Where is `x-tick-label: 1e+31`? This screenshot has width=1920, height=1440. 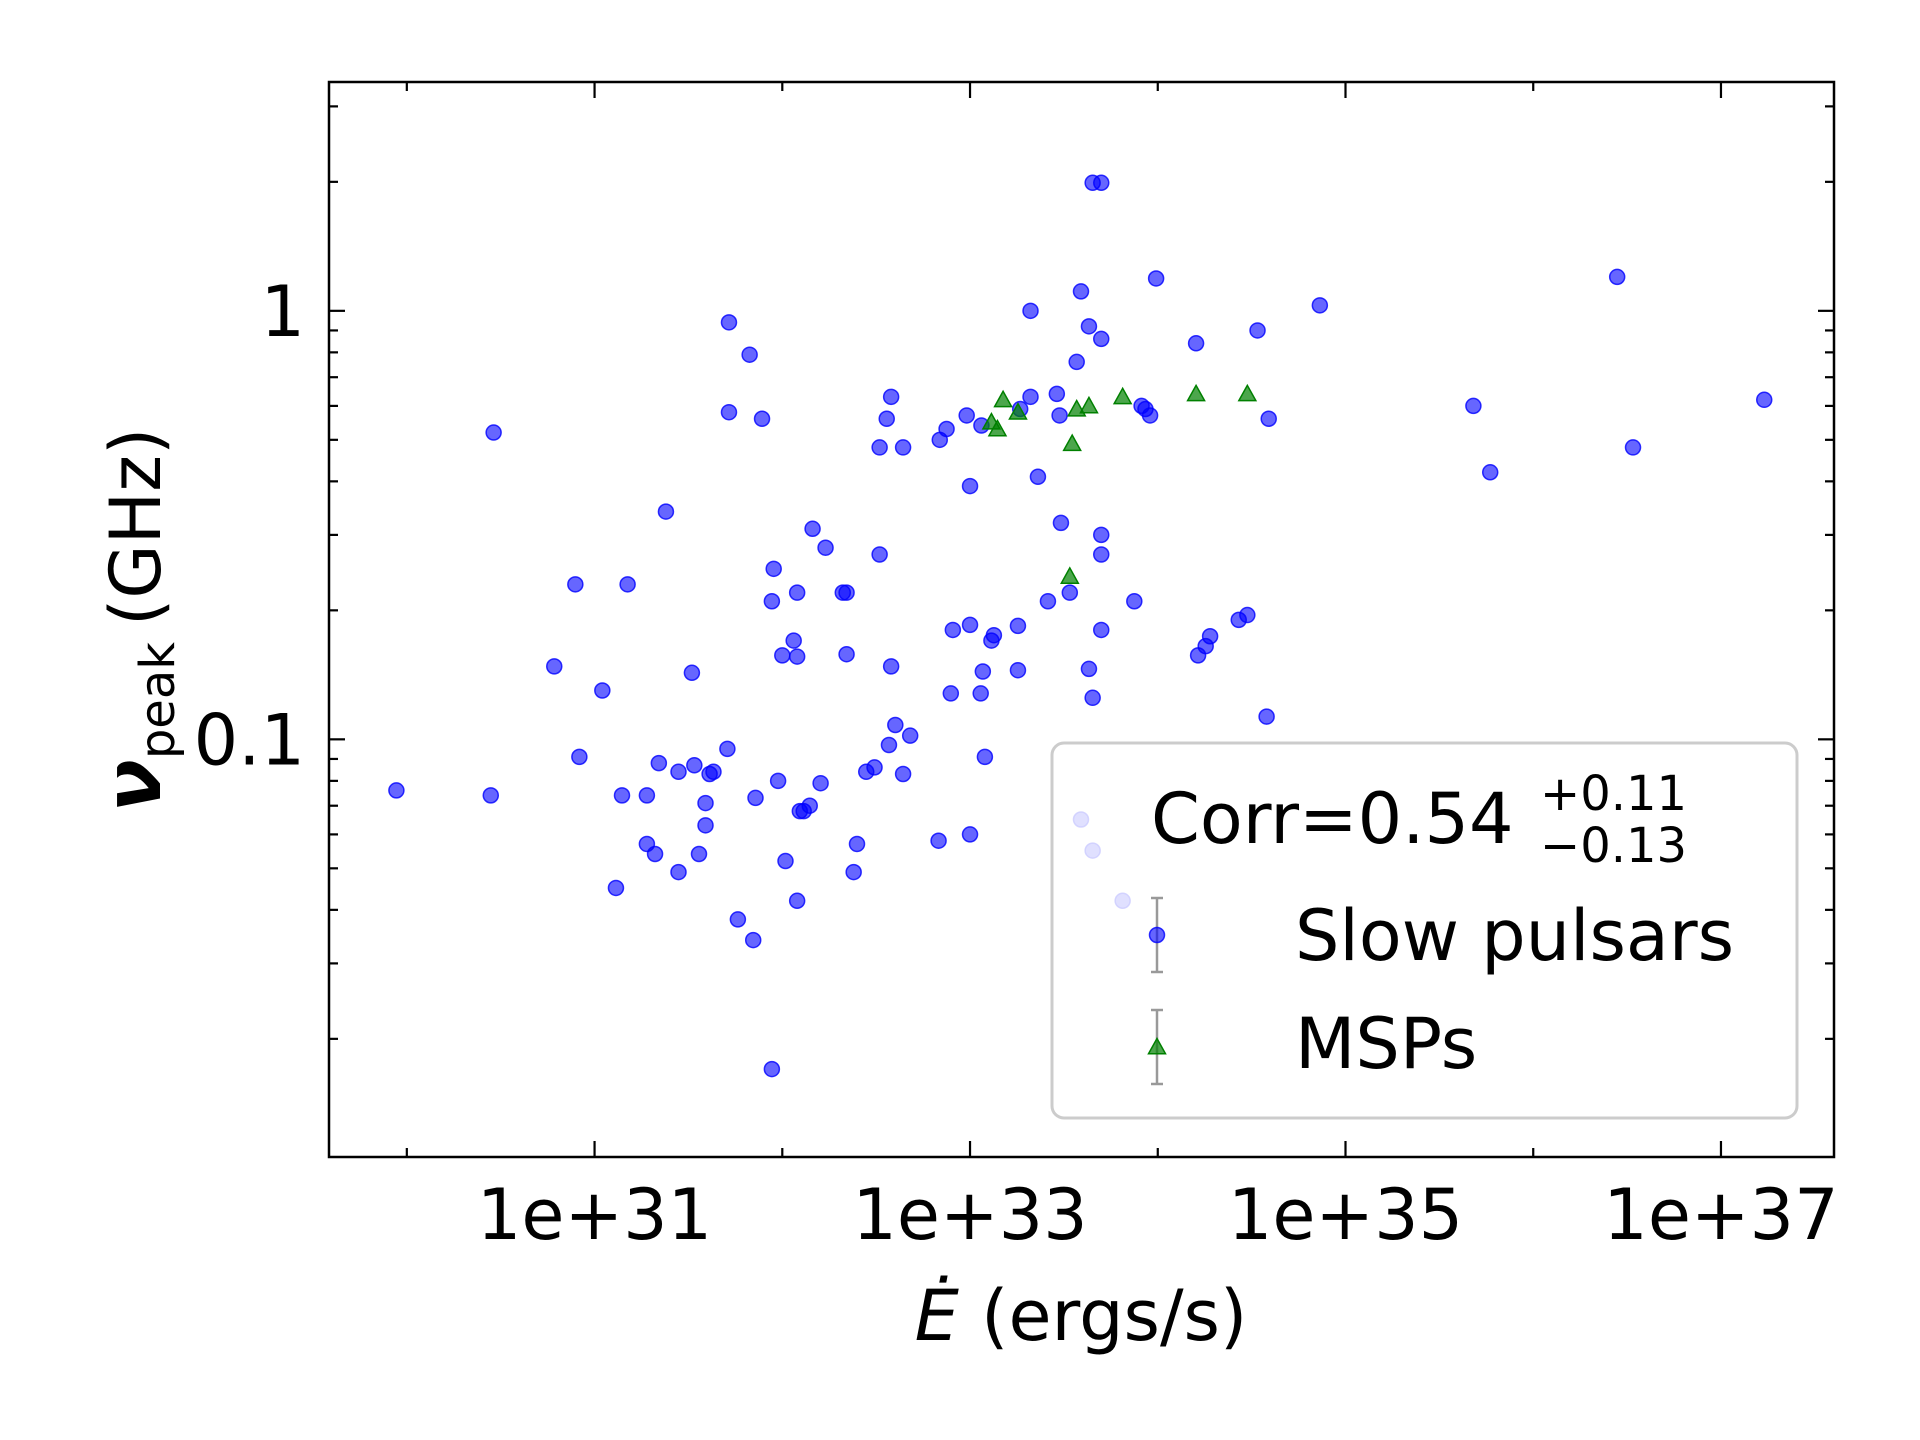 x-tick-label: 1e+31 is located at coordinates (594, 1215).